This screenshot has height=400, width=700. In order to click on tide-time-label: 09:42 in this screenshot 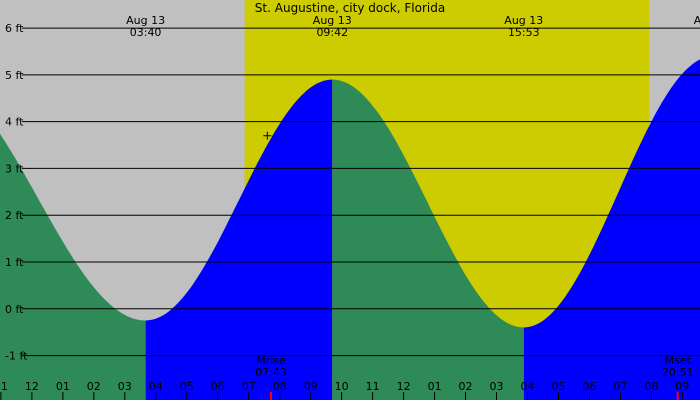, I will do `click(332, 32)`.